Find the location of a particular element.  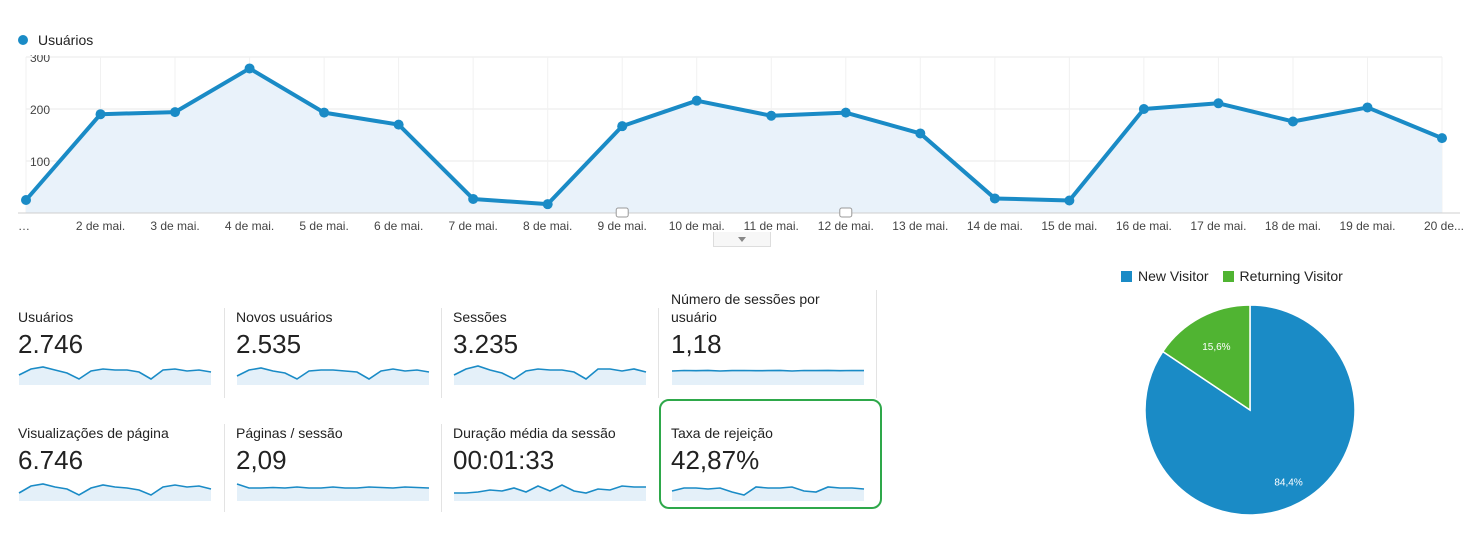

x-tick-label: 12 de mai. is located at coordinates (846, 226).